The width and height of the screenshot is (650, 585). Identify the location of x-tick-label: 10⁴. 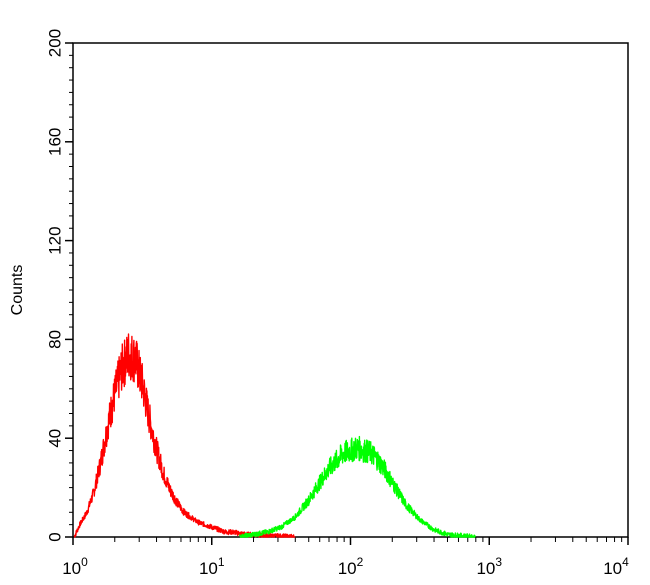
(616, 566).